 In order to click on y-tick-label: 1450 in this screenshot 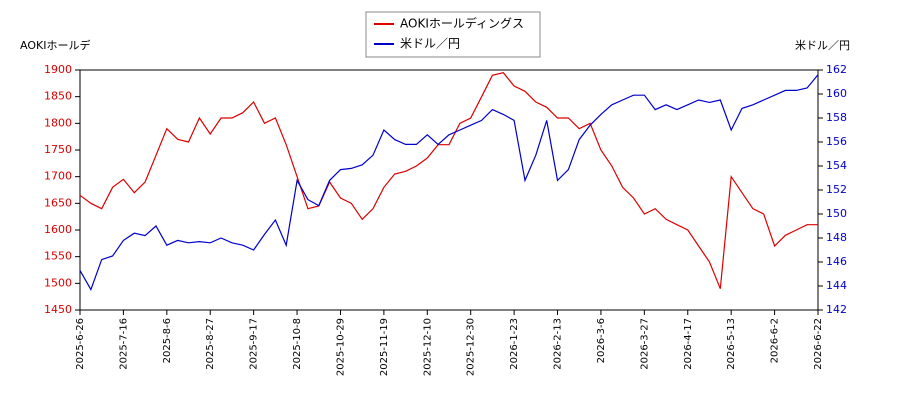, I will do `click(58, 309)`.